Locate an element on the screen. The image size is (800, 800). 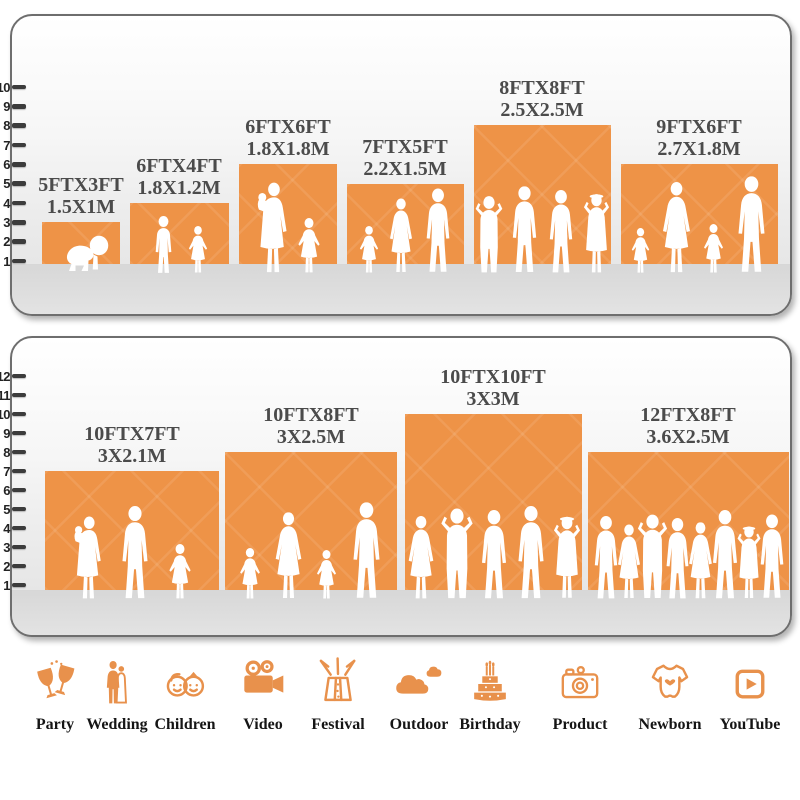
category-party: Party is located at coordinates (55, 693).